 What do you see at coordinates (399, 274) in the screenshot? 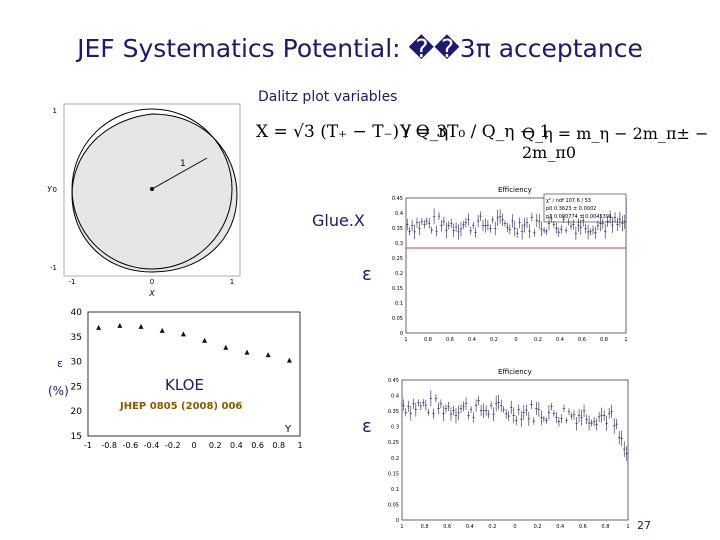
I see `eff-top-ytick-label: 0.2` at bounding box center [399, 274].